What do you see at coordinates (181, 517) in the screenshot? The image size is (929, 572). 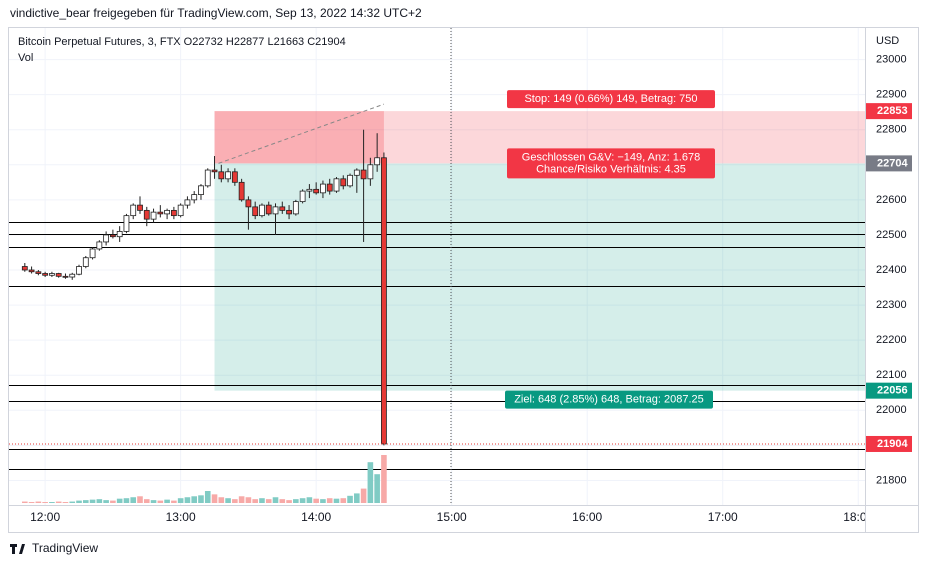 I see `x-tick-label: 13:00` at bounding box center [181, 517].